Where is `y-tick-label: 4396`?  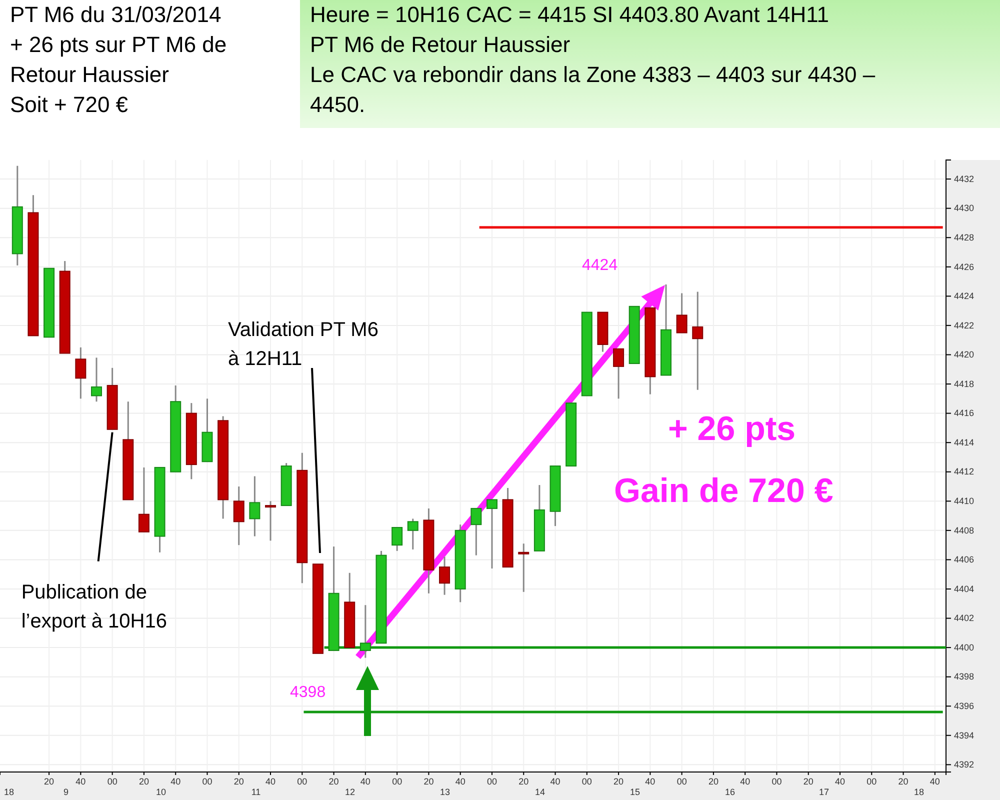
y-tick-label: 4396 is located at coordinates (964, 705).